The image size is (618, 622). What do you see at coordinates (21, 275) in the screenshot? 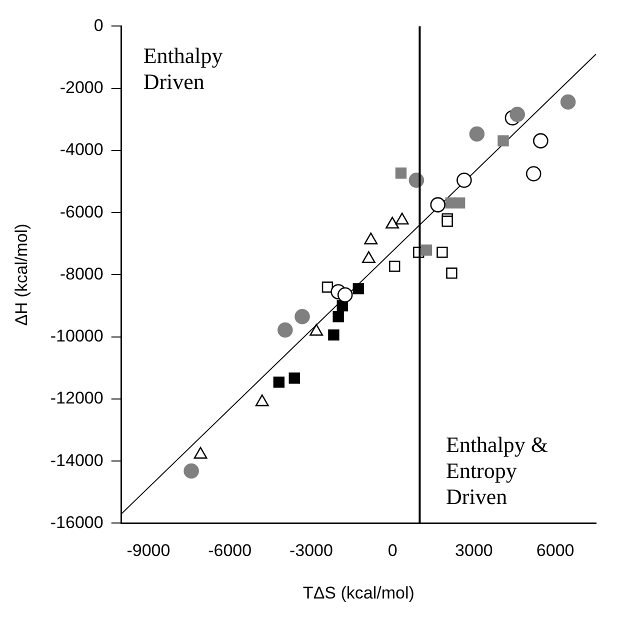
I see `y-axis-title: ΔH (kcal/mol)` at bounding box center [21, 275].